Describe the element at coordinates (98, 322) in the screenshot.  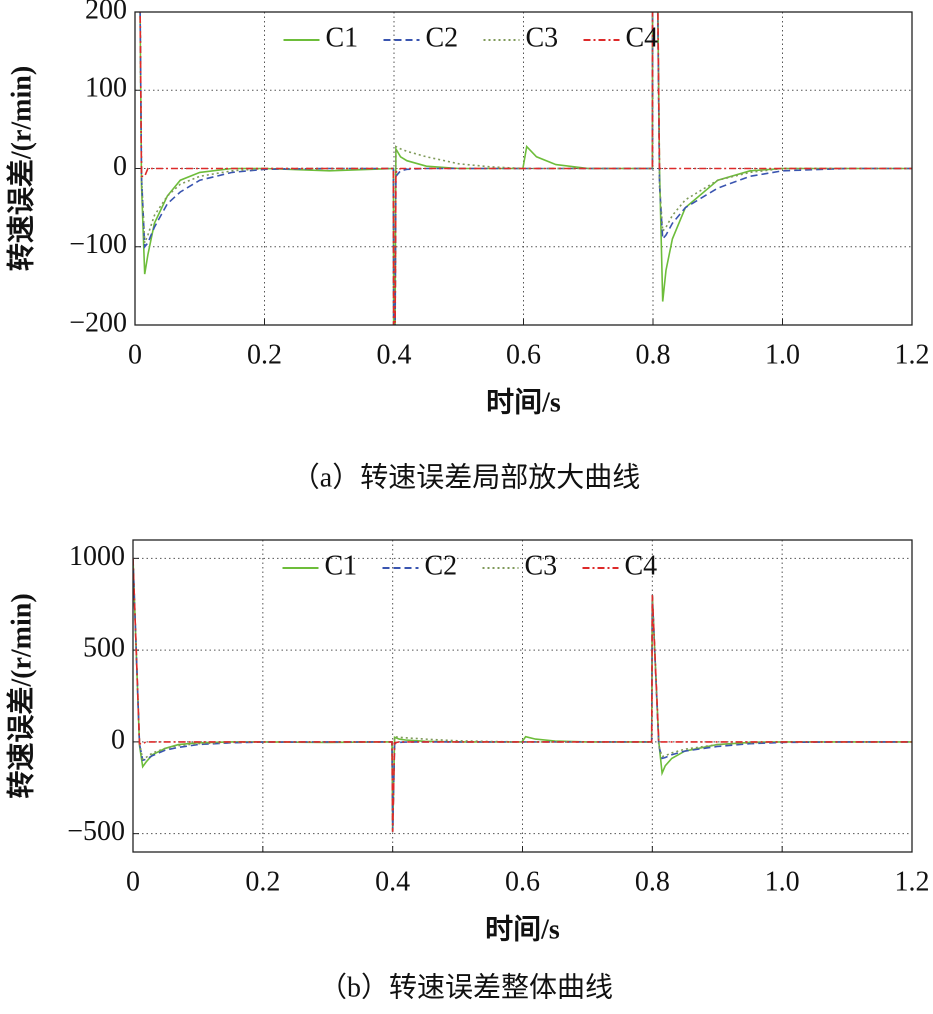
I see `y-tick-label: −200` at that location.